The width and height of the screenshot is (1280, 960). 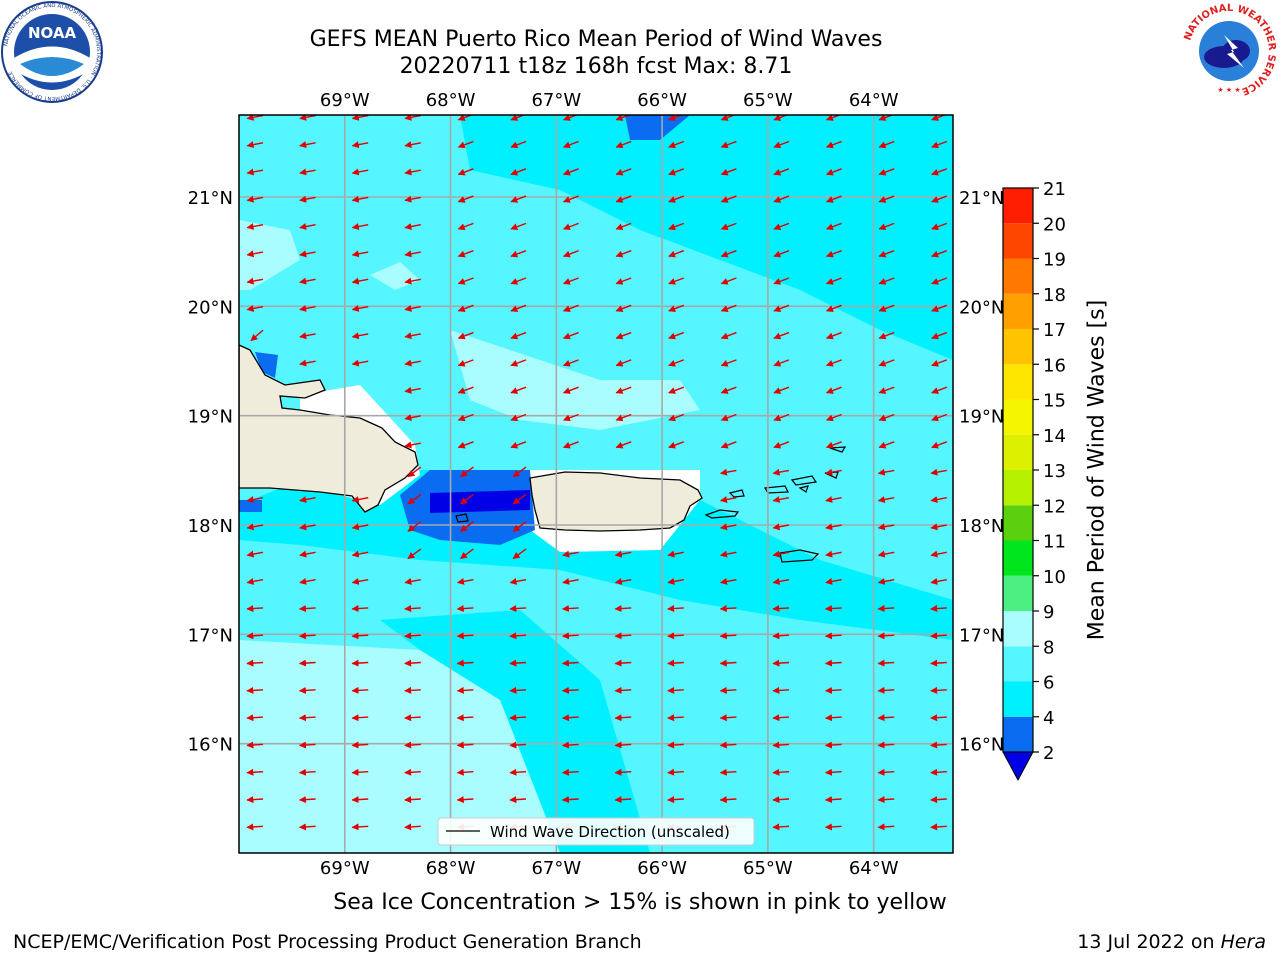 What do you see at coordinates (706, 237) in the screenshot?
I see `wave-period-field-4-6-north` at bounding box center [706, 237].